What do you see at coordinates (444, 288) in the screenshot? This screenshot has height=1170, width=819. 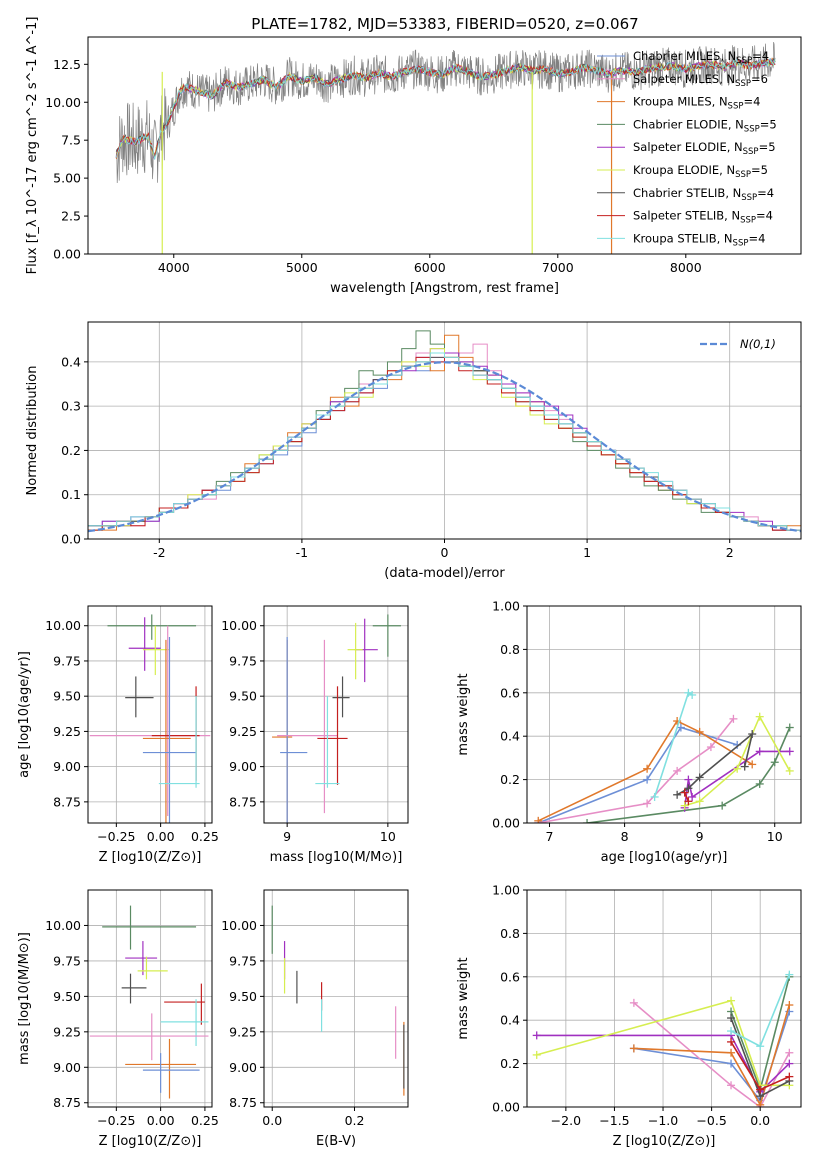 I see `x-axis-label: wavelength [Angstrom, rest frame]` at bounding box center [444, 288].